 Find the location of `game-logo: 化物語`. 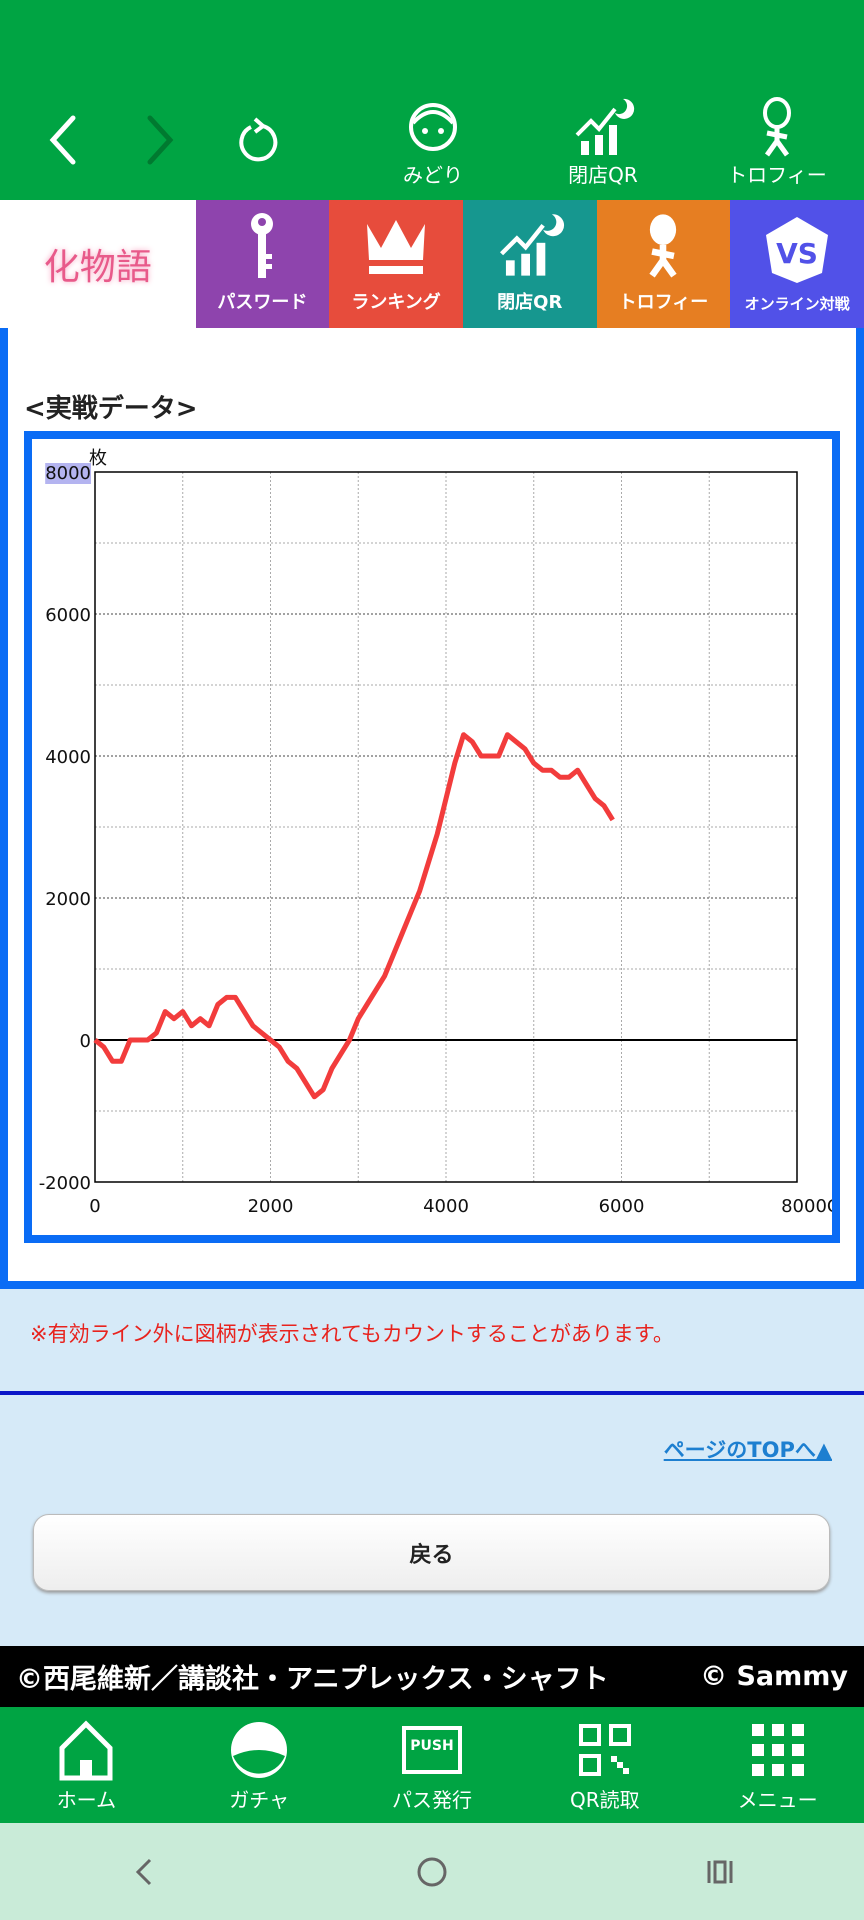

game-logo: 化物語 is located at coordinates (98, 264).